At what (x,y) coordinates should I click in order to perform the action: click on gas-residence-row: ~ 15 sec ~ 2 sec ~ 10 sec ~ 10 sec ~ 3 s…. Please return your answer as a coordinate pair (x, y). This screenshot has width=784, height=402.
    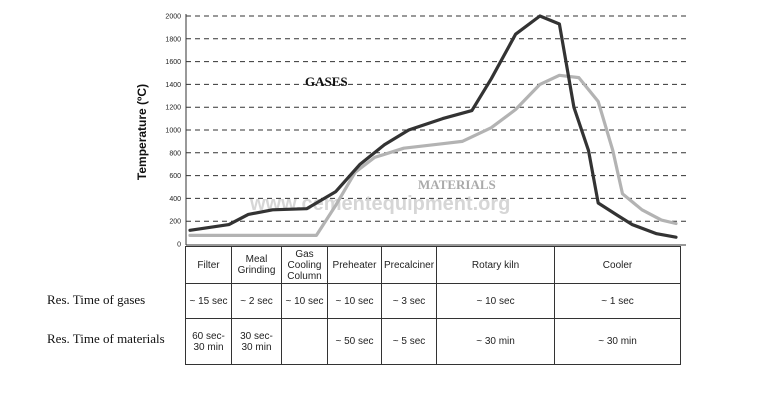
    Looking at the image, I should click on (433, 301).